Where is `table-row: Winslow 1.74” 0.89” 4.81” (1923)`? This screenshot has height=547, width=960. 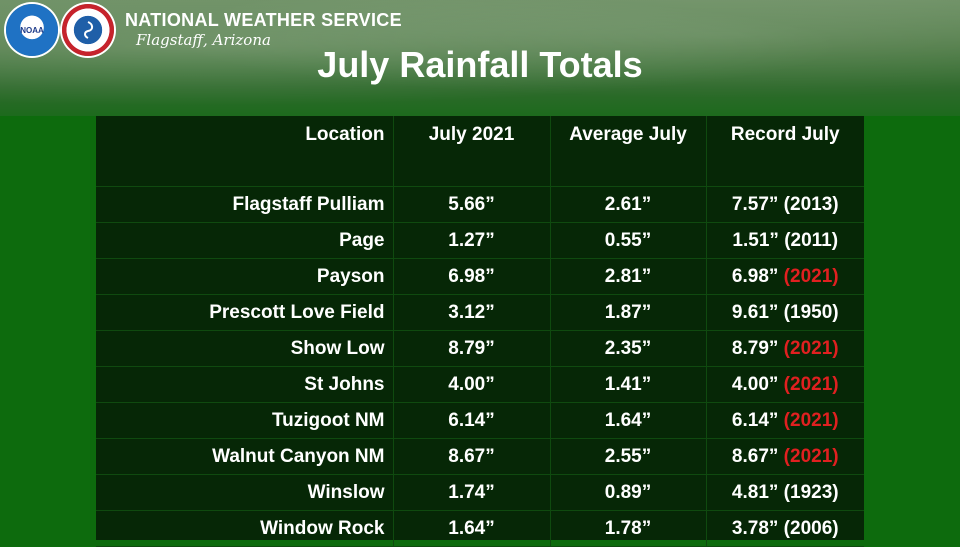
table-row: Winslow 1.74” 0.89” 4.81” (1923) is located at coordinates (480, 492).